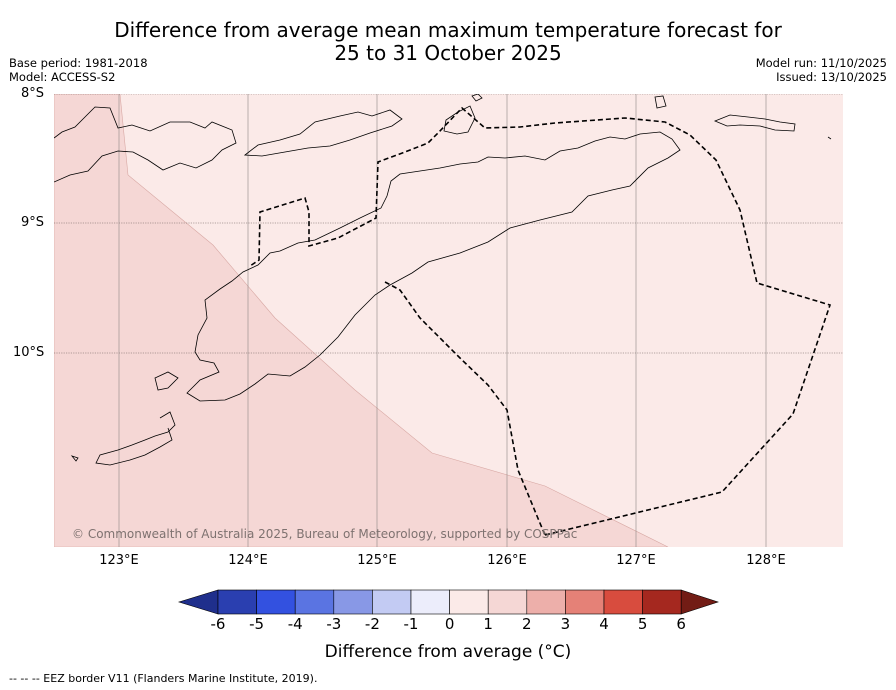 Image resolution: width=896 pixels, height=690 pixels. I want to click on colorbar-extend-low, so click(198, 602).